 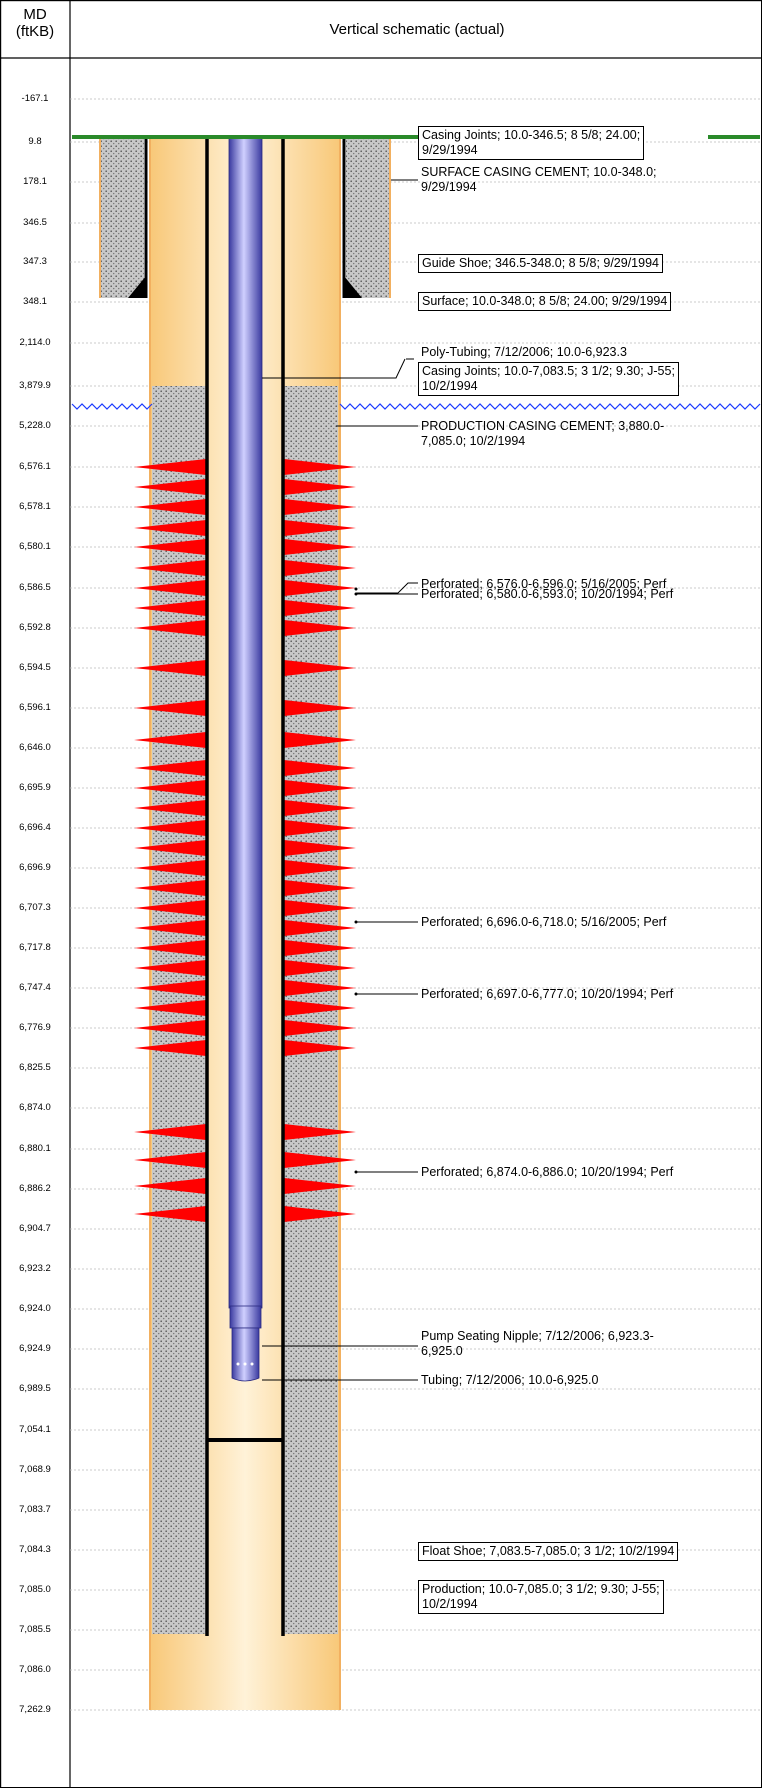 What do you see at coordinates (35, 1469) in the screenshot?
I see `depth-tick-label: 7,068.9` at bounding box center [35, 1469].